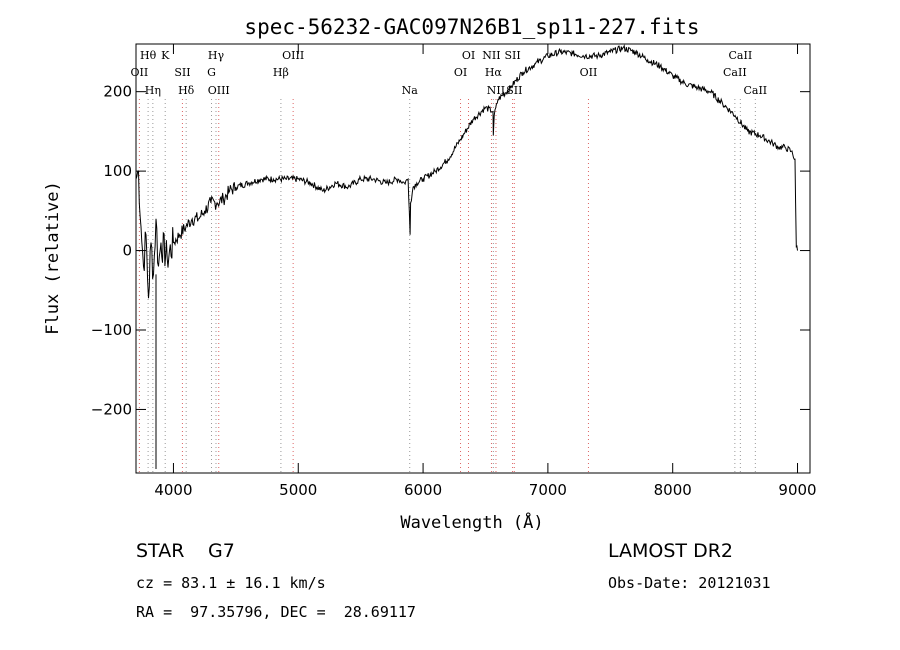 Image resolution: width=900 pixels, height=650 pixels. I want to click on survey-name: LAMOST DR2, so click(670, 551).